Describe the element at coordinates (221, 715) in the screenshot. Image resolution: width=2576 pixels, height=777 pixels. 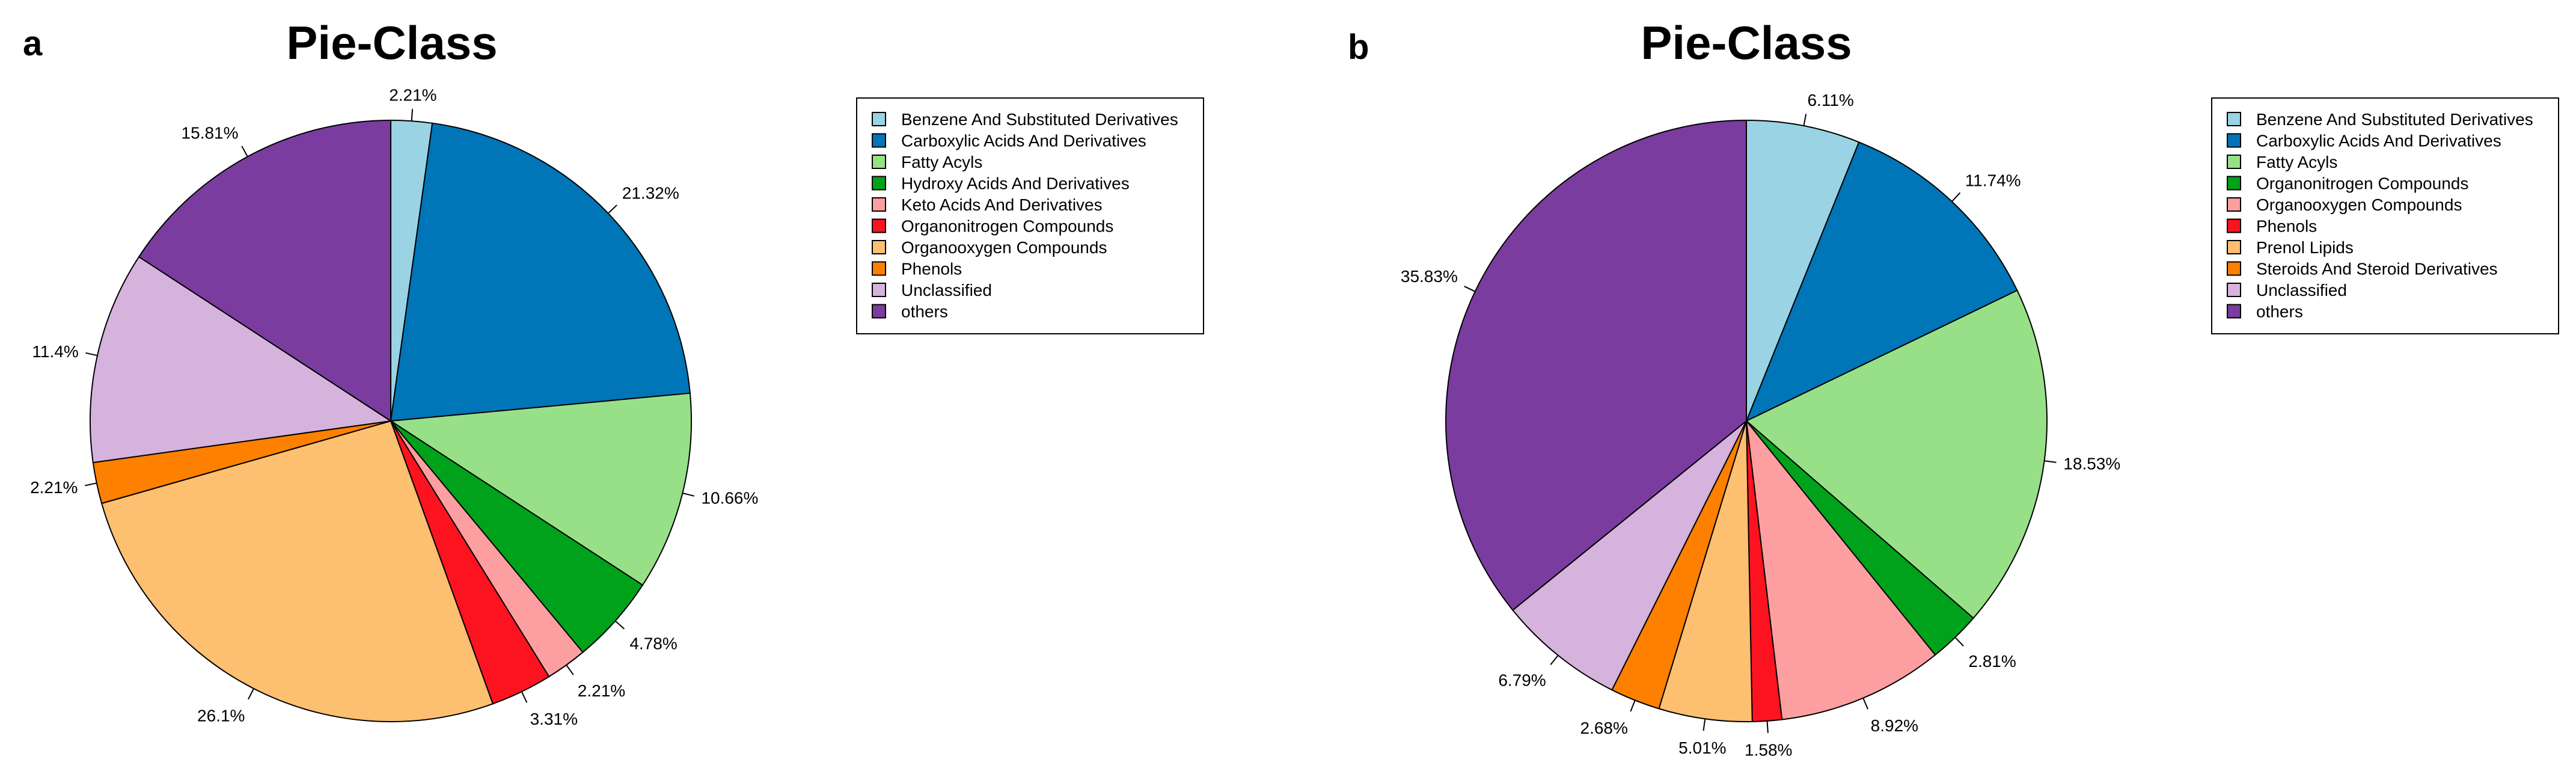
I see `slice-value-label: 26.1%` at that location.